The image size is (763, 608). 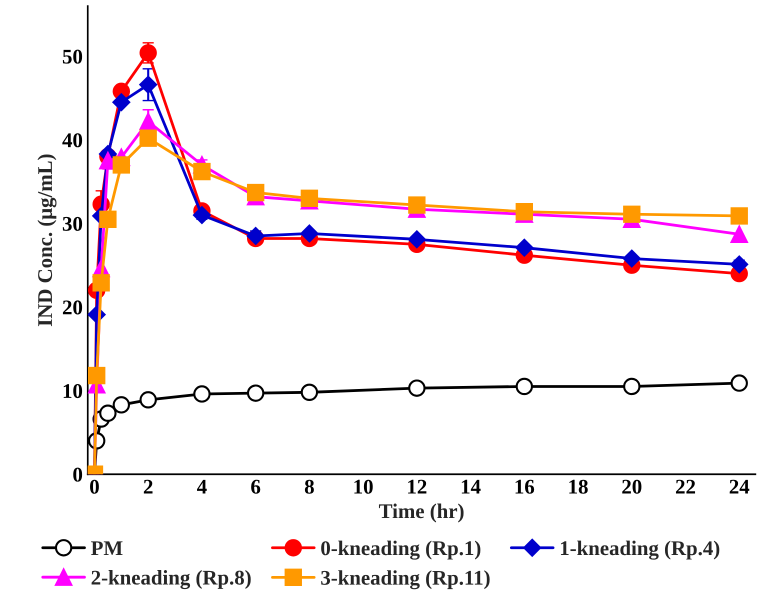 What do you see at coordinates (148, 487) in the screenshot?
I see `x-tick-label: 2` at bounding box center [148, 487].